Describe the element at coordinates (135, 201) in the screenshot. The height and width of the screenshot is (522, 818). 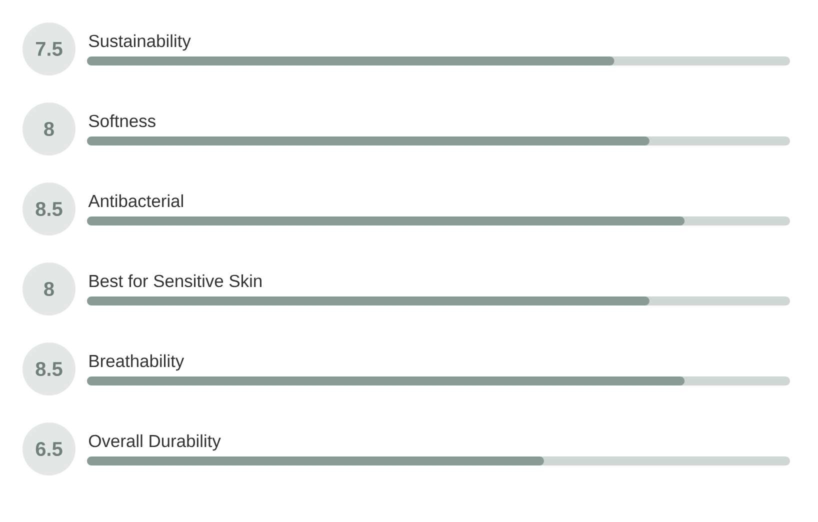
I see `y-tick-label: Antibacterial` at that location.